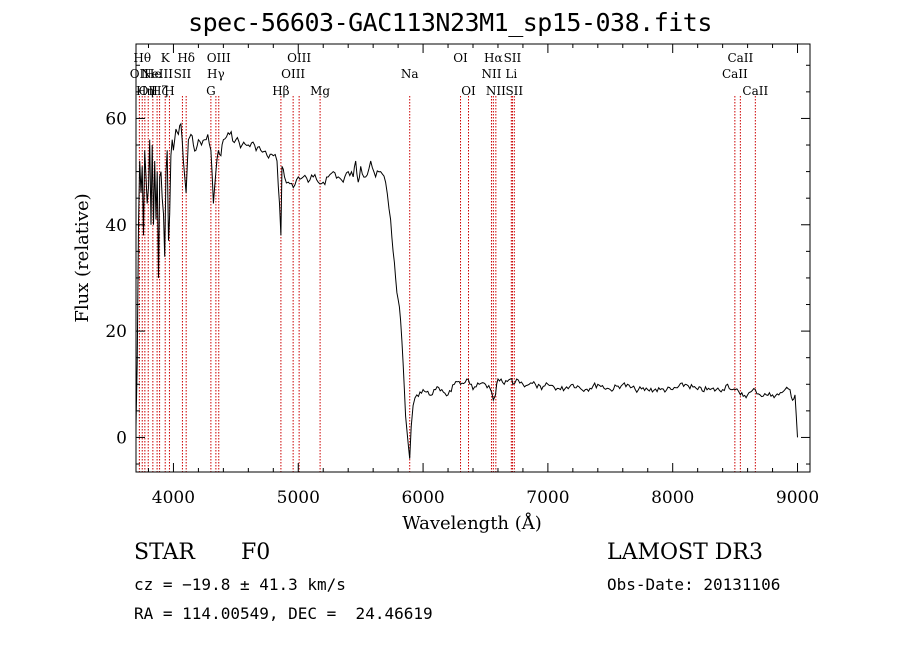 The width and height of the screenshot is (900, 649). Describe the element at coordinates (169, 91) in the screenshot. I see `line-label: H` at that location.